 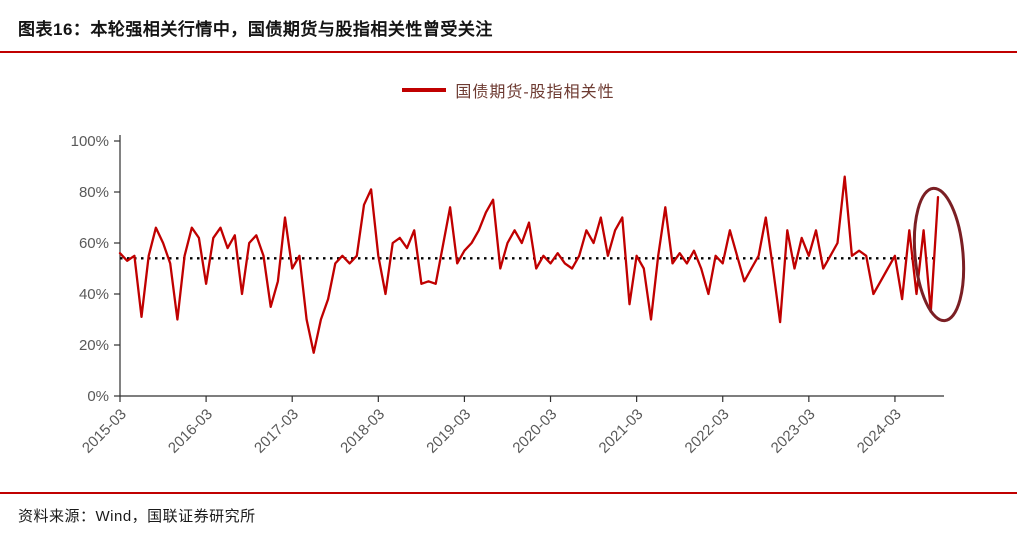 I want to click on x-axis-tick-label: 2021-03, so click(x=621, y=431).